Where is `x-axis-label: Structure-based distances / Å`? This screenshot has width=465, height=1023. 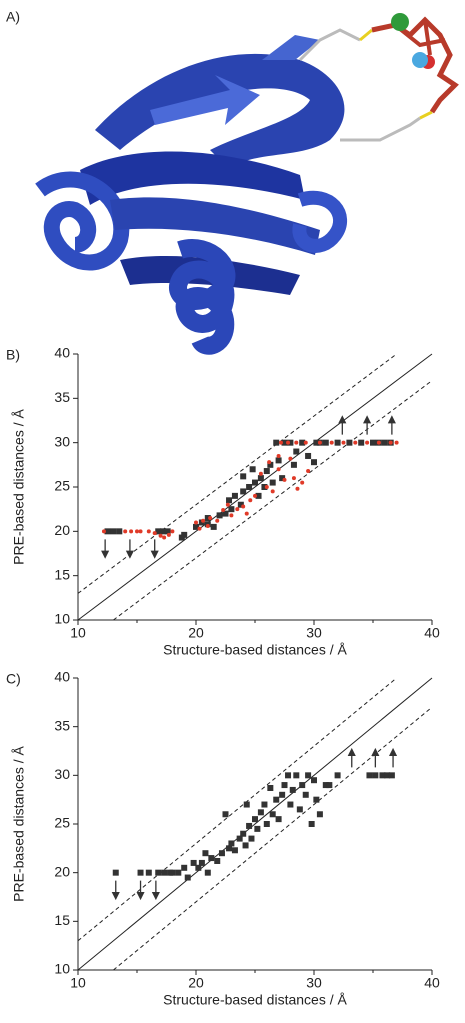
x-axis-label: Structure-based distances / Å is located at coordinates (255, 1000).